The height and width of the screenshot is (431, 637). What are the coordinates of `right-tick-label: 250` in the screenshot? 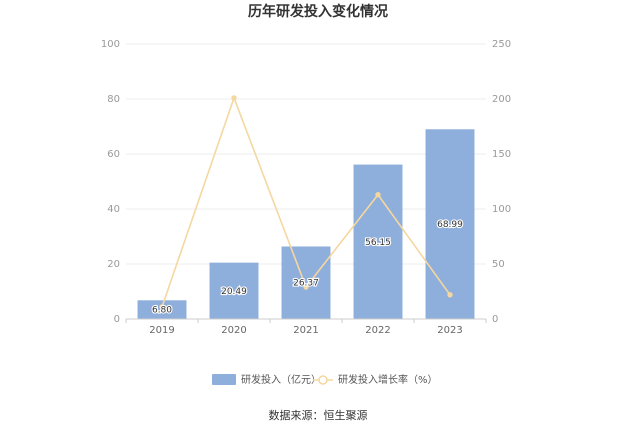 It's located at (501, 44).